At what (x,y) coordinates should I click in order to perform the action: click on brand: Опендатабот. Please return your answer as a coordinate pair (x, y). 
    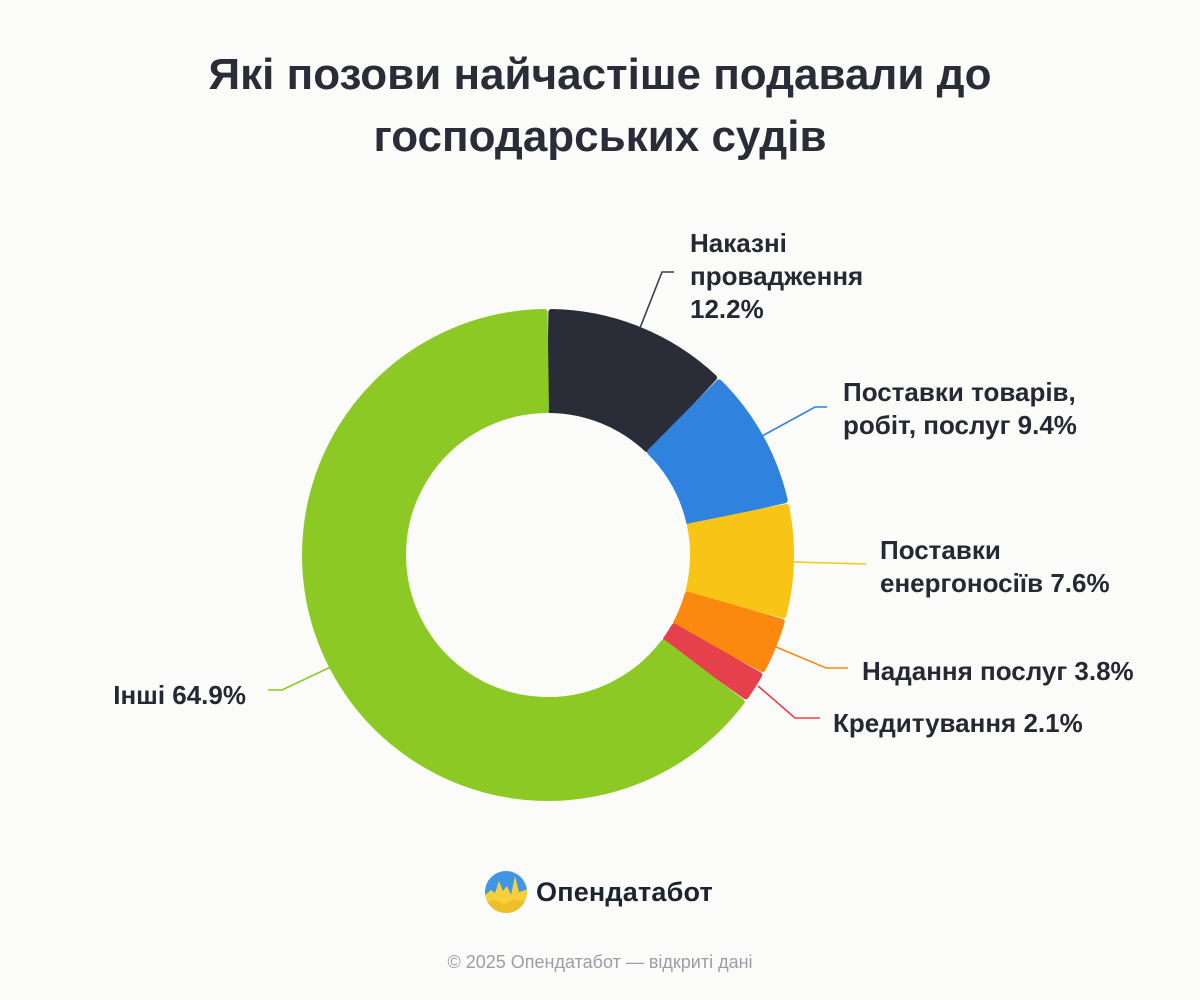
    Looking at the image, I should click on (598, 892).